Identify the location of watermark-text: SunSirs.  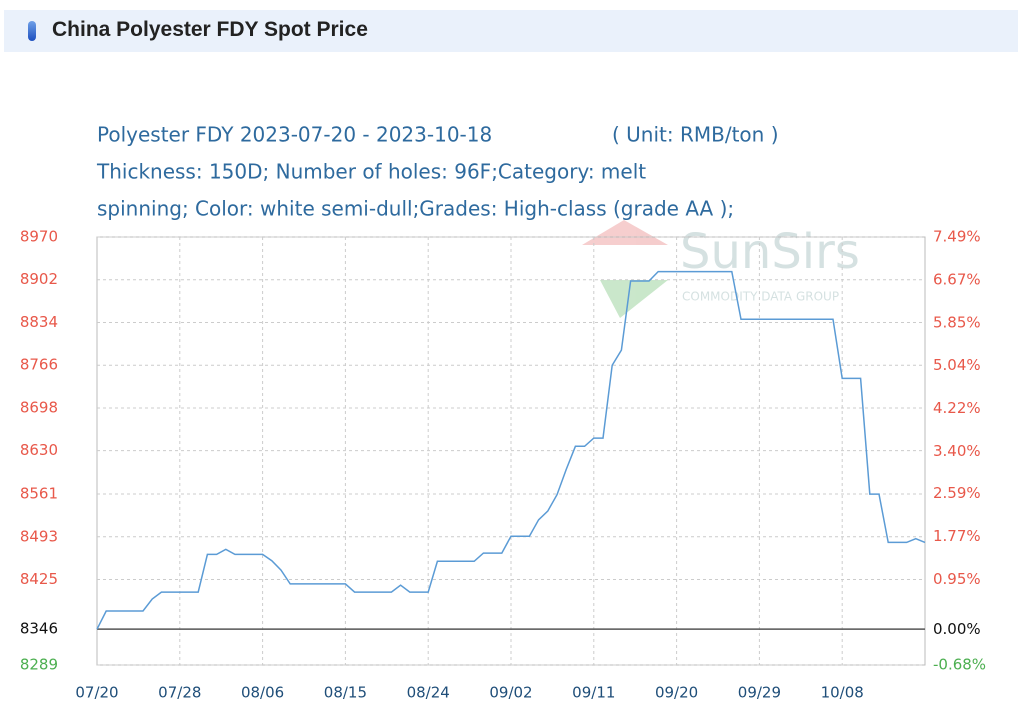
(770, 252).